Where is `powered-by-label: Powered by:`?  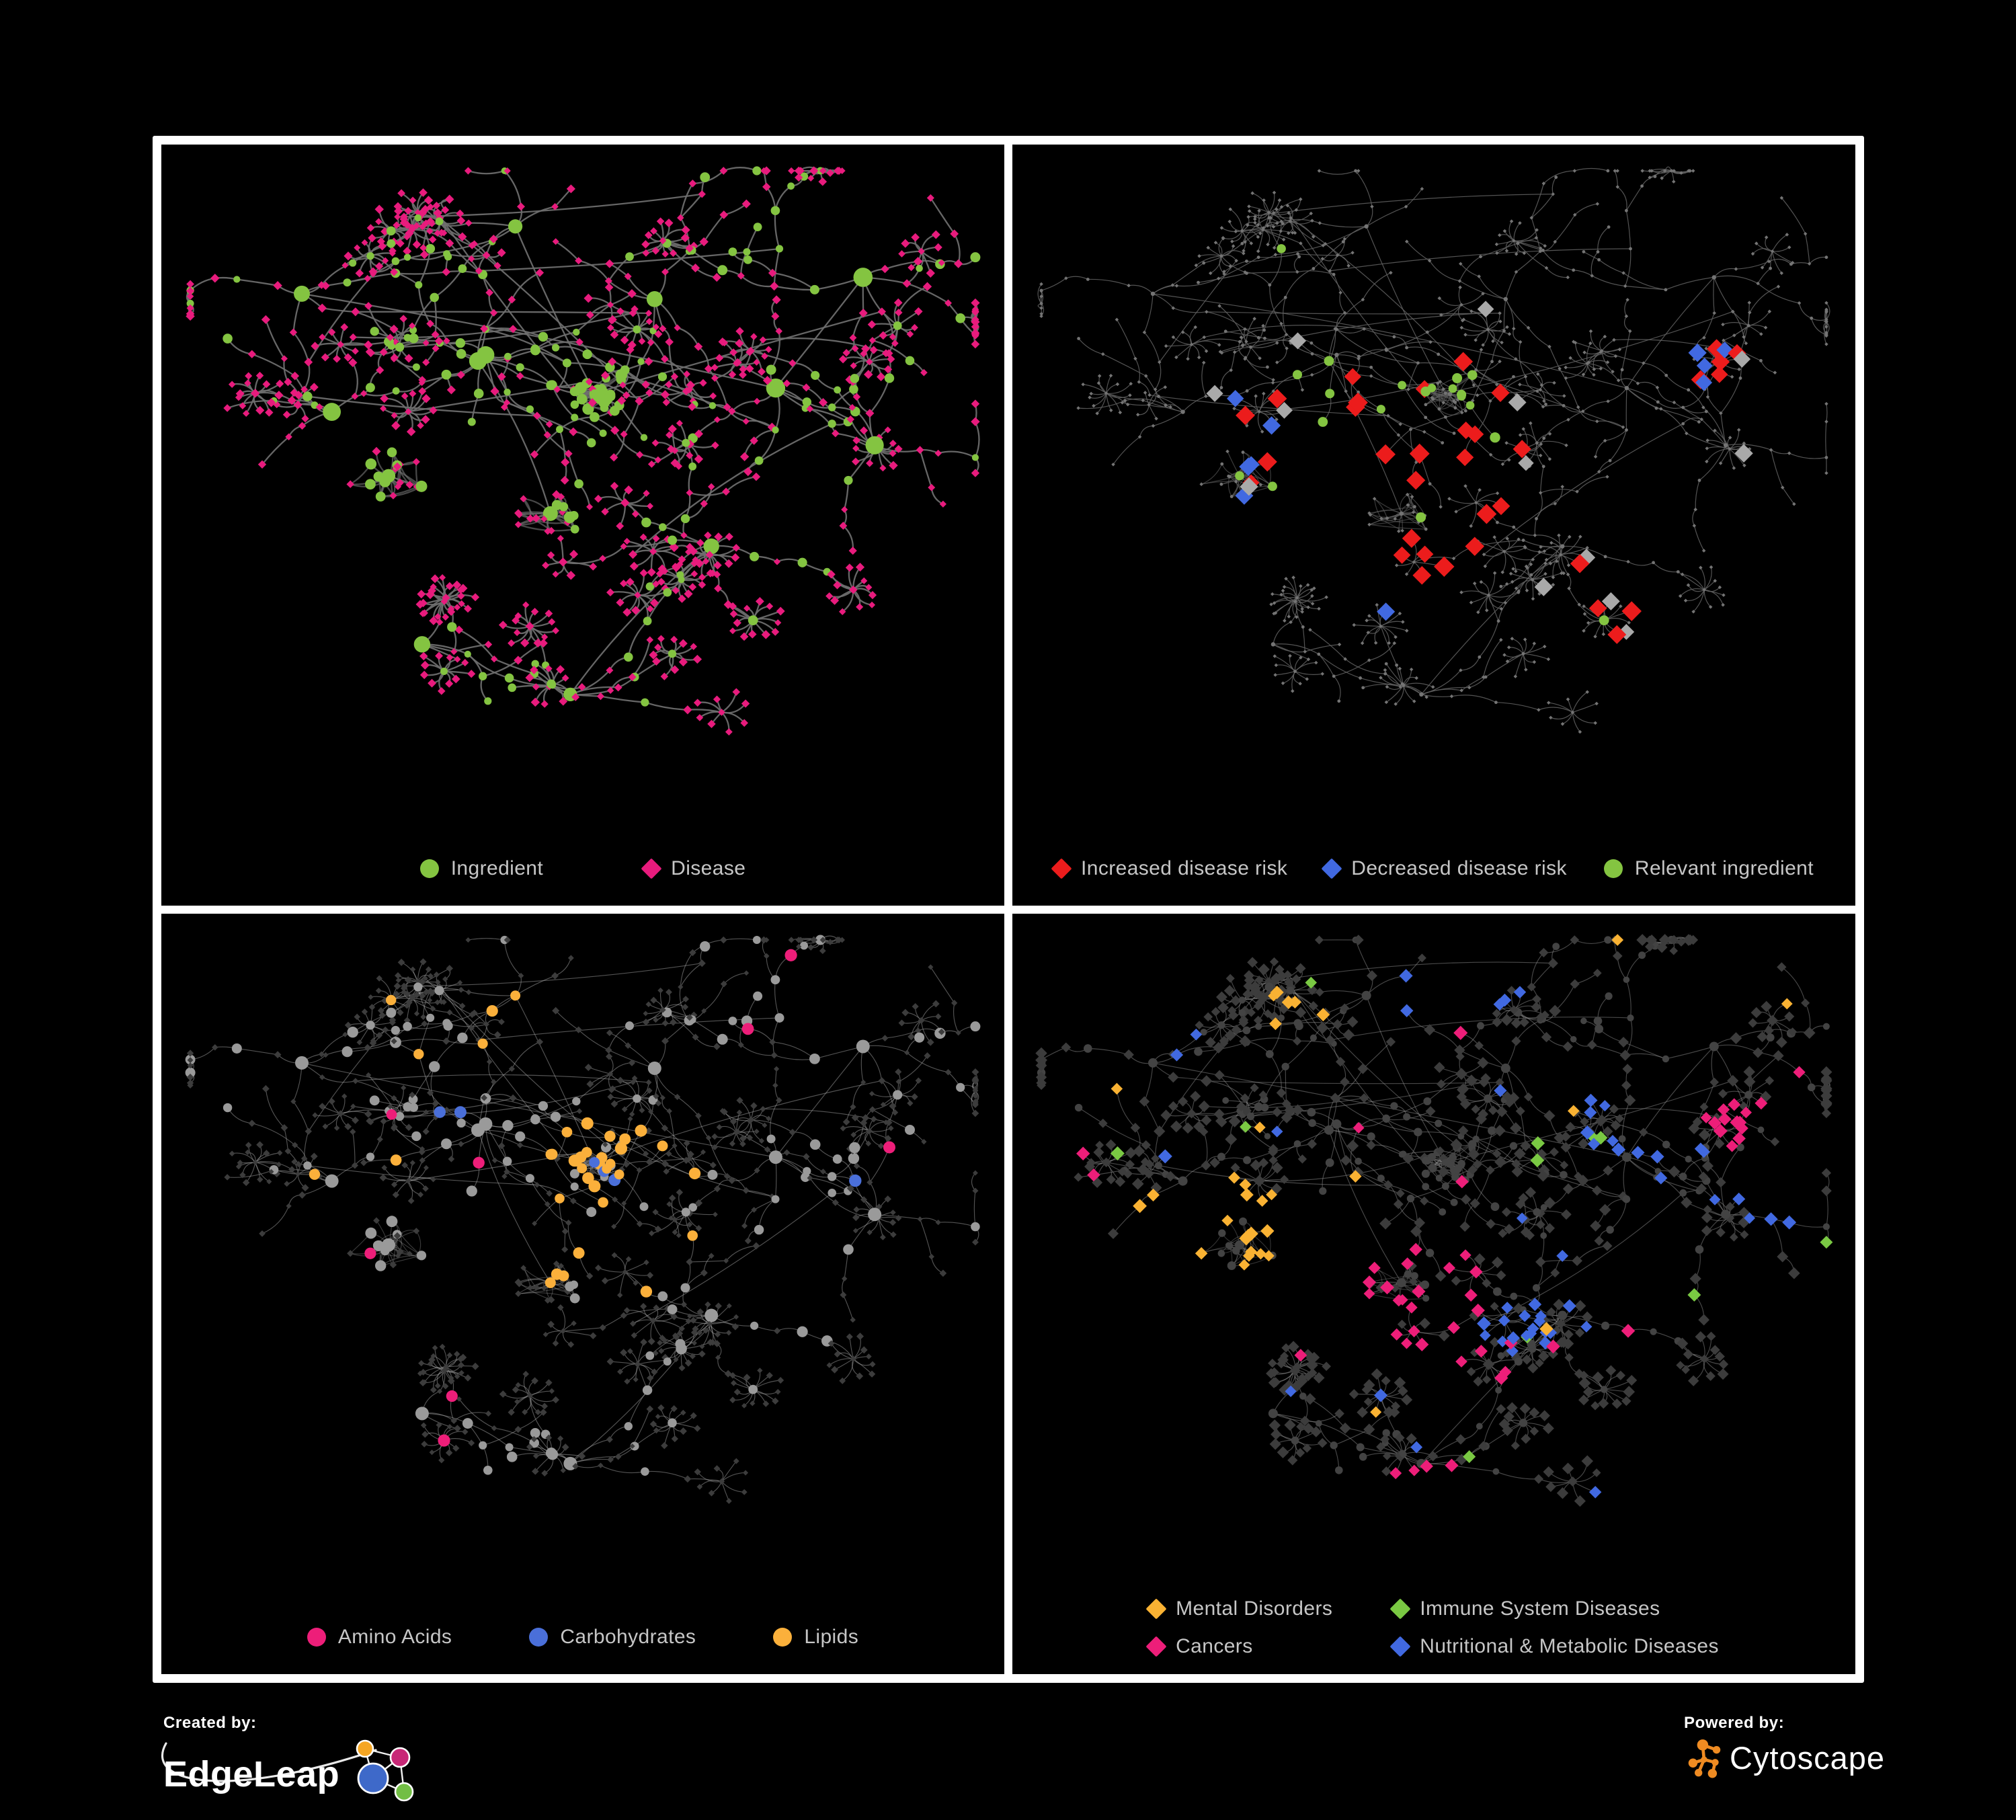 powered-by-label: Powered by: is located at coordinates (1734, 1723).